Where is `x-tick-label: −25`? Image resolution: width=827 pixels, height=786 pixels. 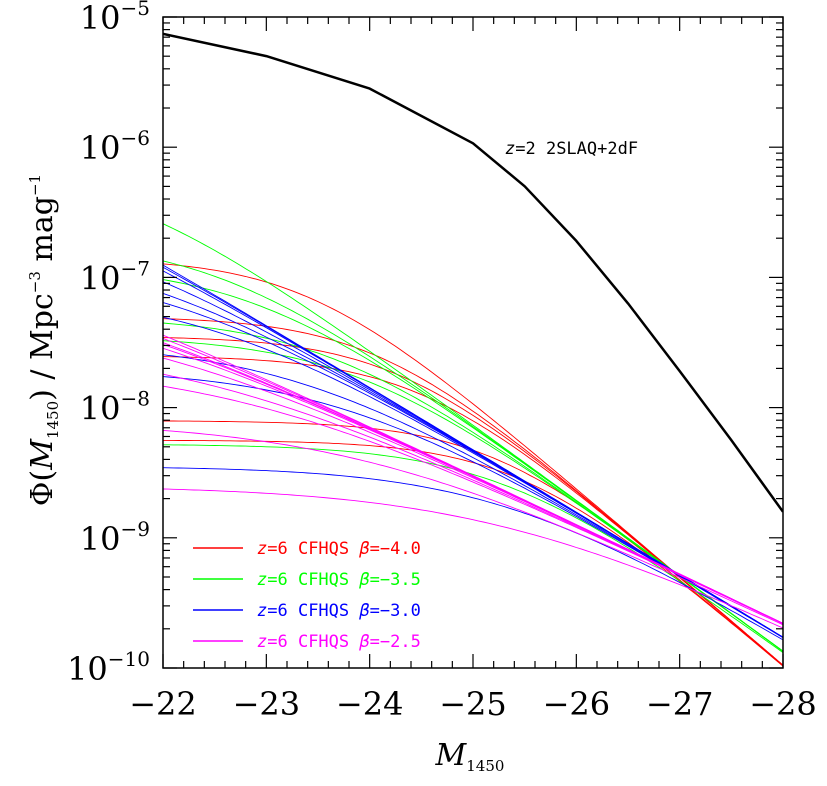
x-tick-label: −25 is located at coordinates (473, 704).